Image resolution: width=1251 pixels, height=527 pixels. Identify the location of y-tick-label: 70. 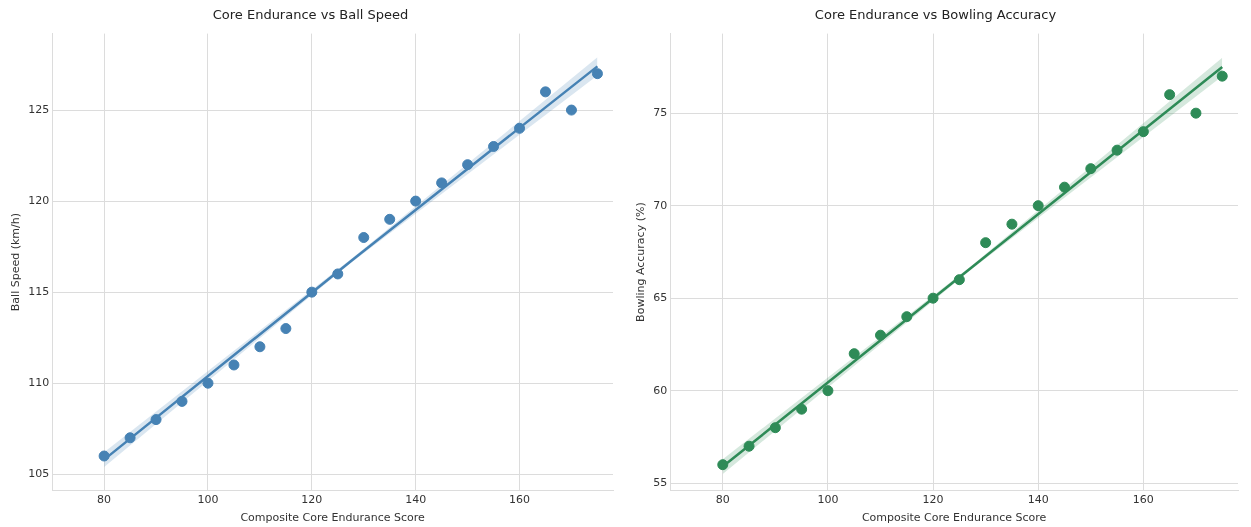
(660, 205).